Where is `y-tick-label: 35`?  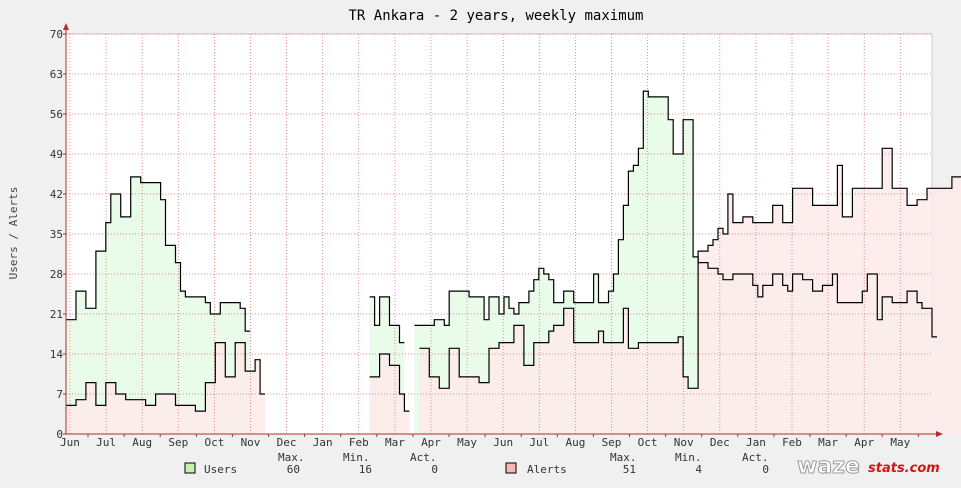 y-tick-label: 35 is located at coordinates (56, 234).